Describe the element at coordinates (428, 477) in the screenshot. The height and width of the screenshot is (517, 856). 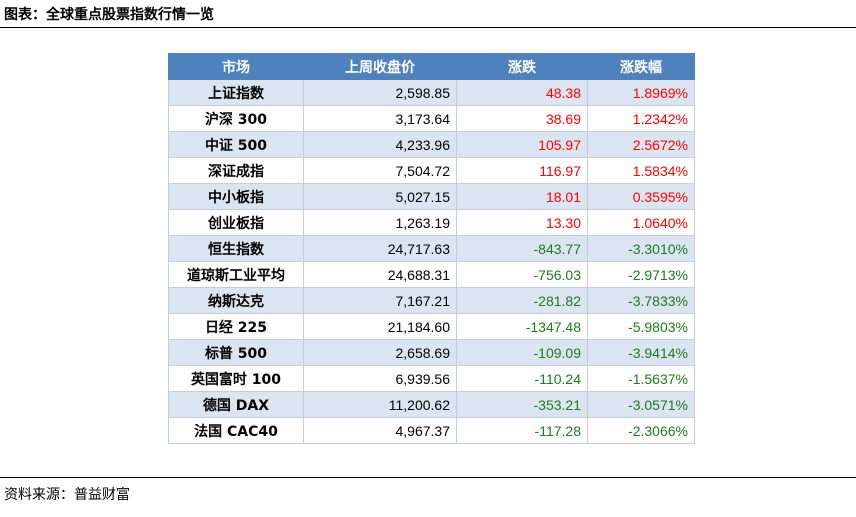
I see `bottom-divider` at that location.